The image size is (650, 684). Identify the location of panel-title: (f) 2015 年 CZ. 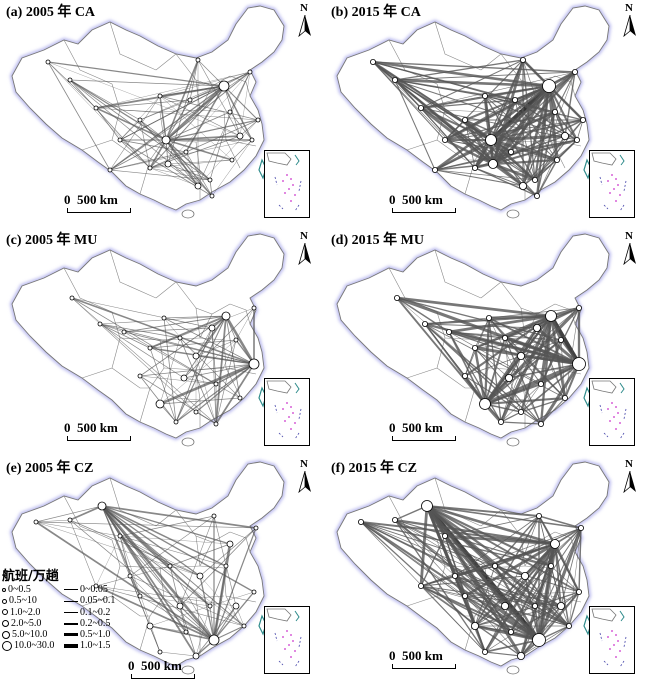
(374, 468).